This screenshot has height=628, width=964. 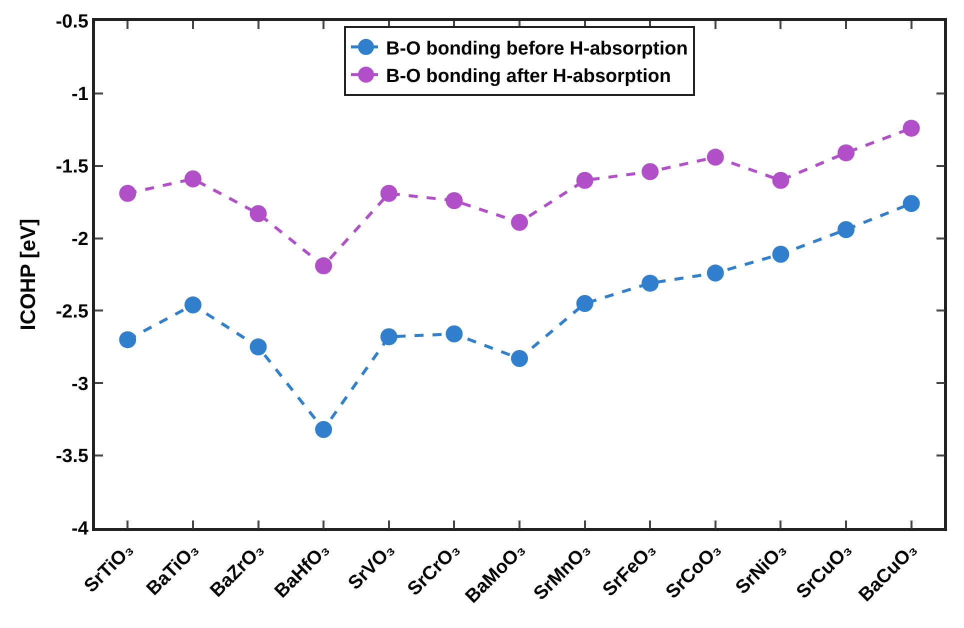 I want to click on y-tick-label: -3.5, so click(x=72, y=457).